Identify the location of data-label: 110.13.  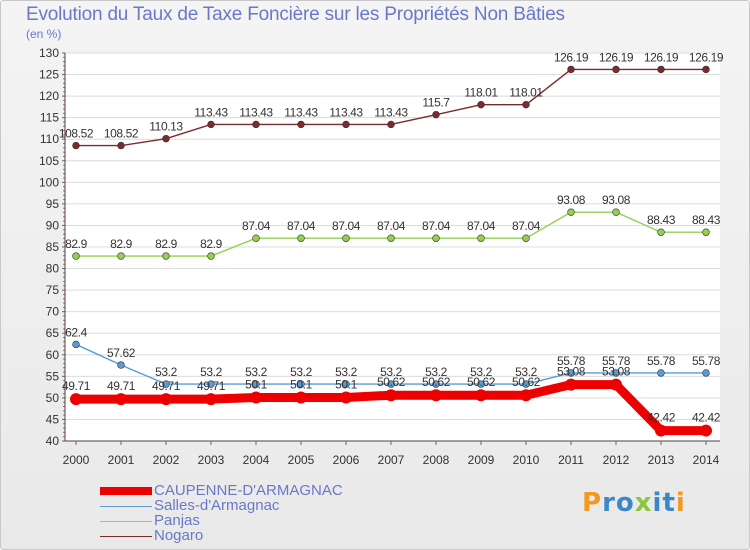
(166, 127).